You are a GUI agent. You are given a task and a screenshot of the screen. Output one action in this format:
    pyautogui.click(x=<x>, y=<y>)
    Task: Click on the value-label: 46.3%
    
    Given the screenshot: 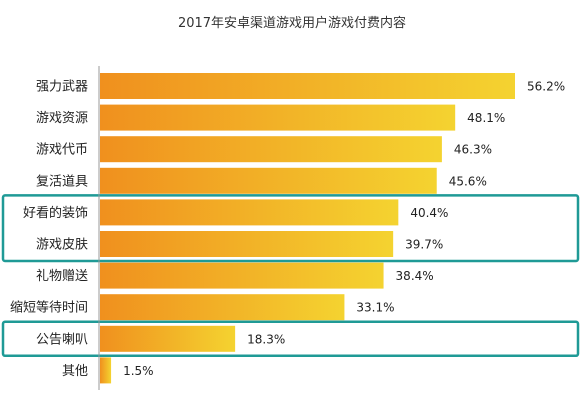 What is the action you would take?
    pyautogui.click(x=473, y=150)
    